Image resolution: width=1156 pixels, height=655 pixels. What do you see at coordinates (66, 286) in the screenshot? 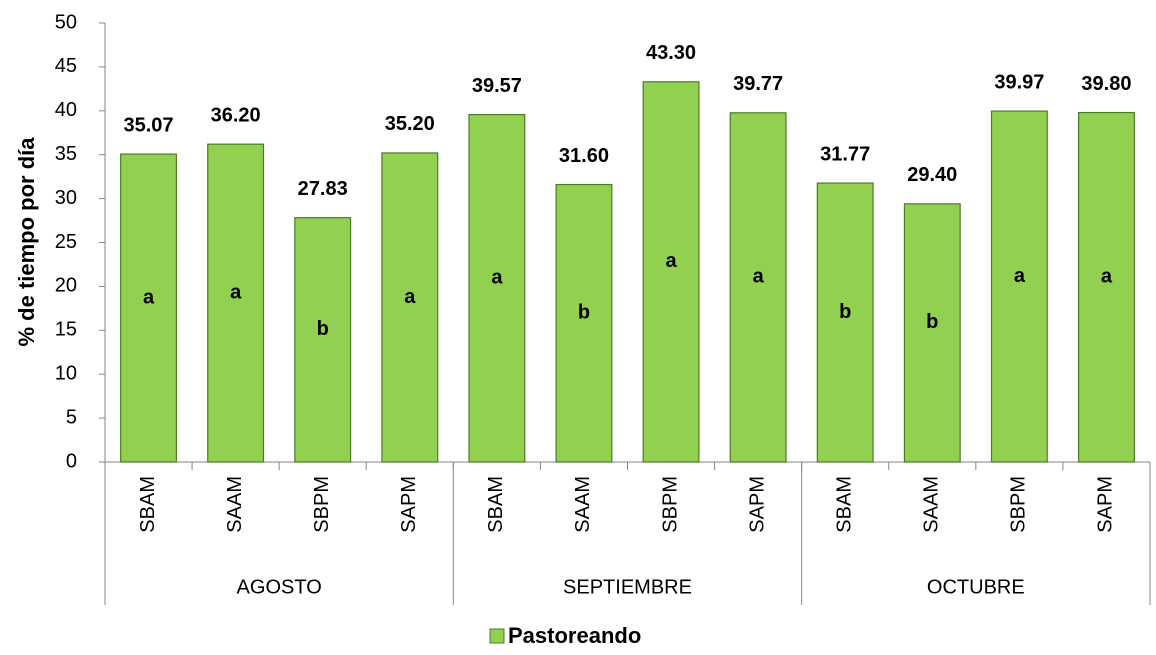
I see `y-tick-label: 20` at bounding box center [66, 286].